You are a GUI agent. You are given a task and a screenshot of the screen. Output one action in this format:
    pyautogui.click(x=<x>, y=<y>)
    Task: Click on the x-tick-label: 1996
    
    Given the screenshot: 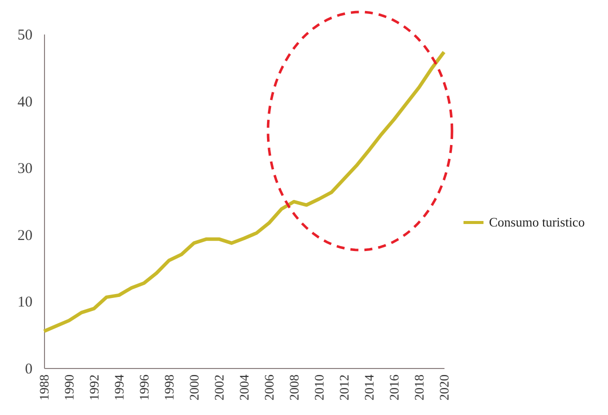 What is the action you would take?
    pyautogui.click(x=144, y=387)
    